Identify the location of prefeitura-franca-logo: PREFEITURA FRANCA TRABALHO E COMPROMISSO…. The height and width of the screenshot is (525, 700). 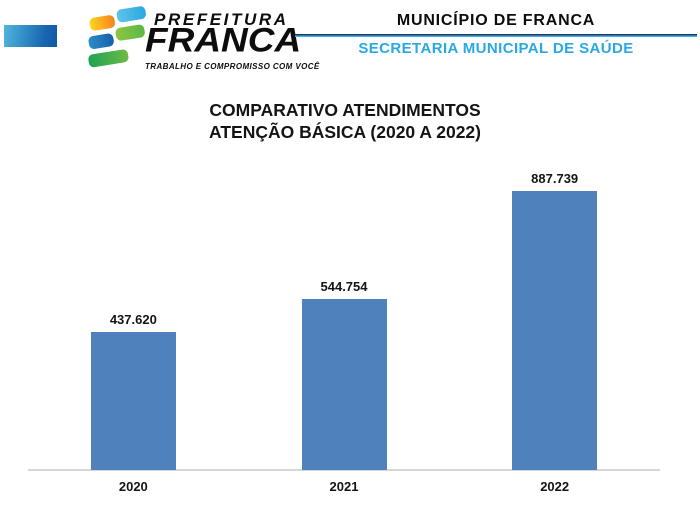
(201, 42).